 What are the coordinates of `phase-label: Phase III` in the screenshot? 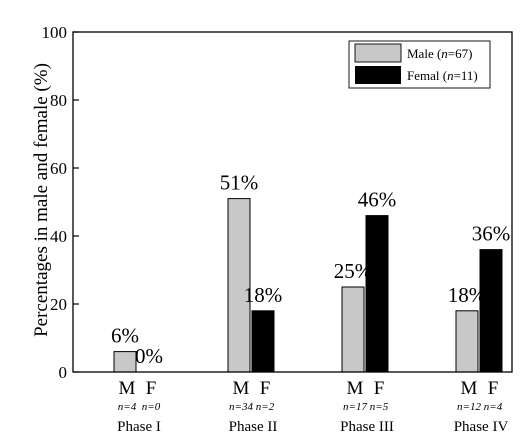 It's located at (367, 427).